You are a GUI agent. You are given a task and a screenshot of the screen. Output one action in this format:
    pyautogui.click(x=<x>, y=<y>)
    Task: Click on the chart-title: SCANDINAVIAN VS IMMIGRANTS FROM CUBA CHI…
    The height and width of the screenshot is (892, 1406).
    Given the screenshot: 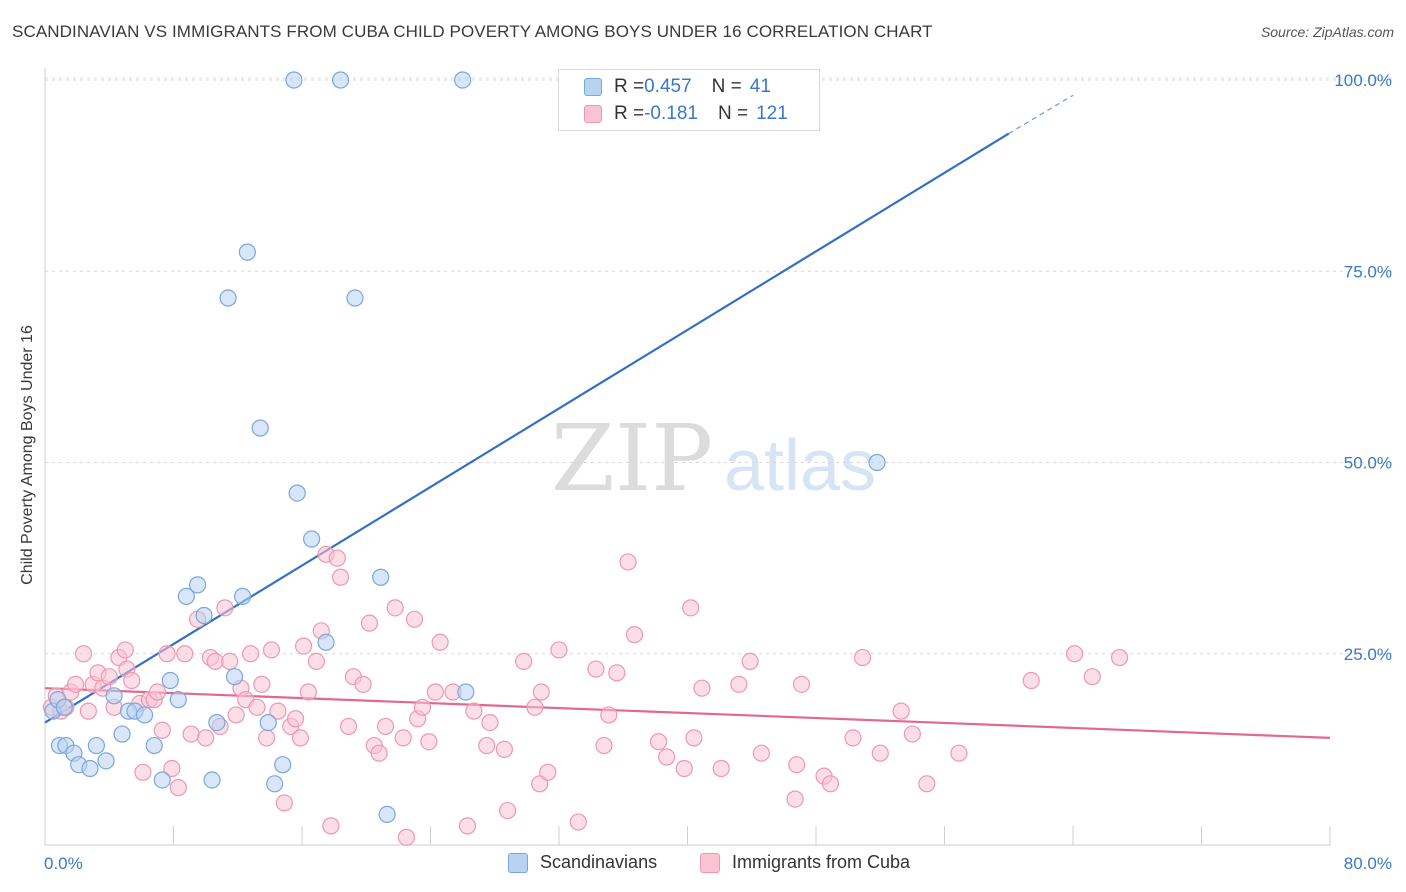 What is the action you would take?
    pyautogui.click(x=472, y=31)
    